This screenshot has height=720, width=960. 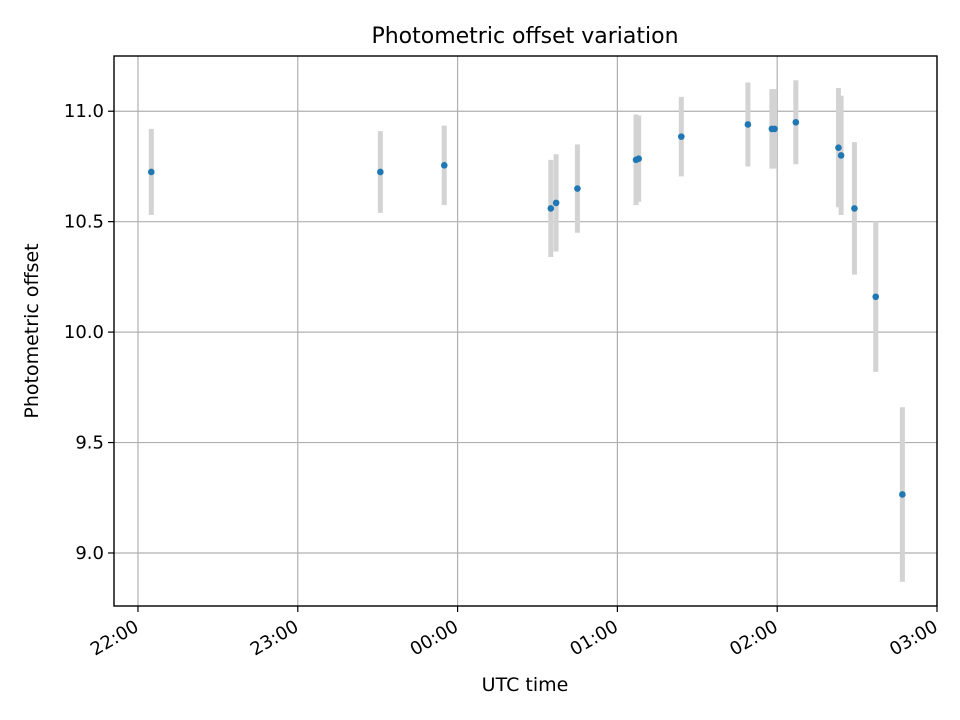 I want to click on x-tick-label: 02:00, so click(x=753, y=638).